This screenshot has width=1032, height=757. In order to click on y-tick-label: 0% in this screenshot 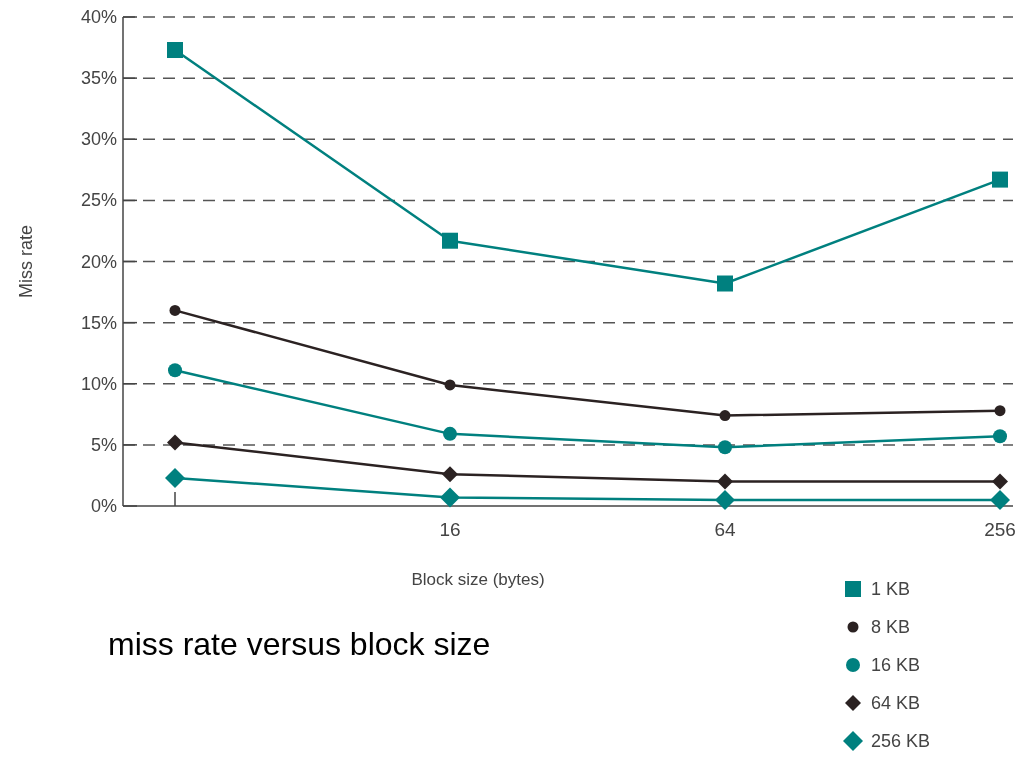, I will do `click(103, 506)`.